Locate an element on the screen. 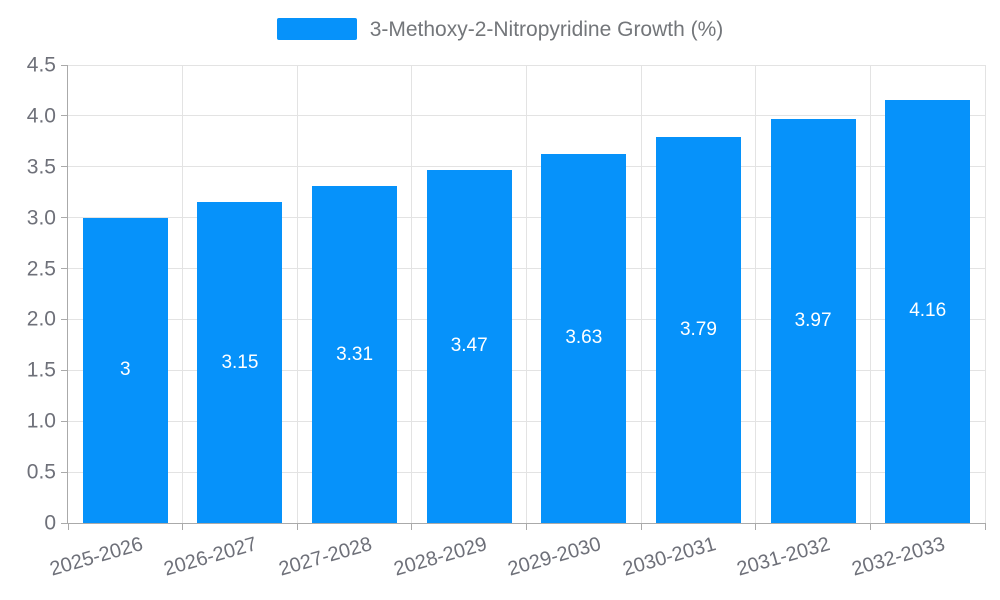 The height and width of the screenshot is (600, 1000). y-axis-tick-label: 2.0 is located at coordinates (41, 319).